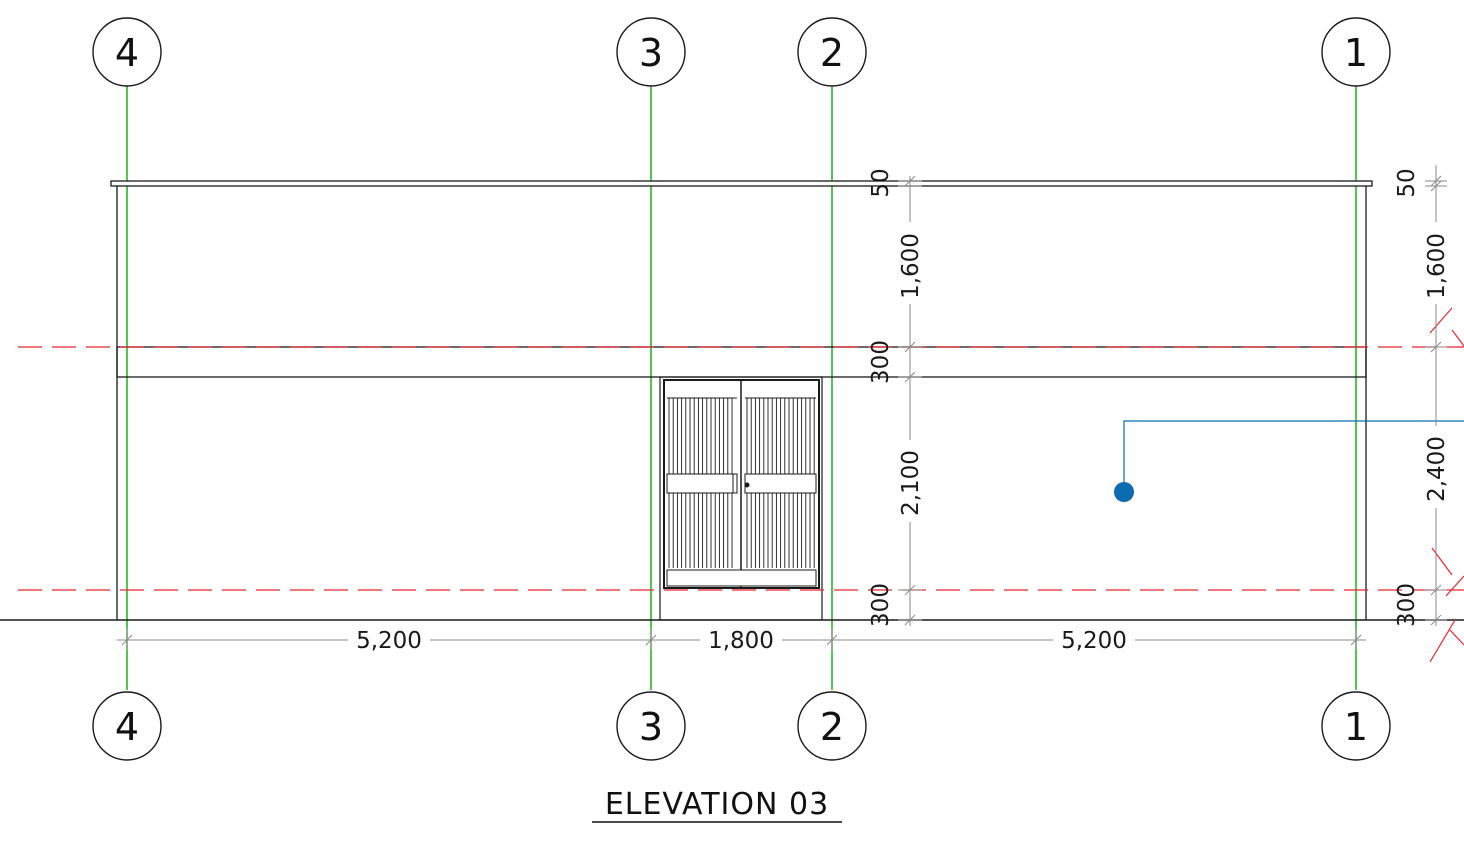  I want to click on vdim-right-slash-e, so click(1436, 620).